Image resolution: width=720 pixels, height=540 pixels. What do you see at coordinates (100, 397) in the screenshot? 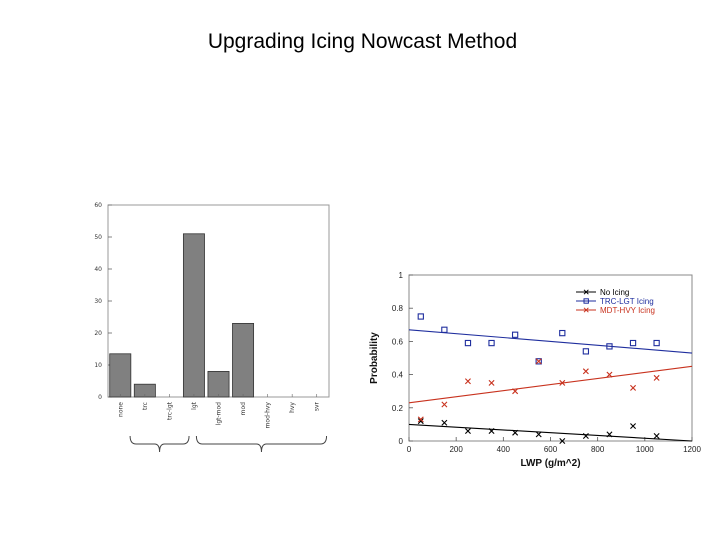
I see `bar-y-tick-label: 0` at bounding box center [100, 397].